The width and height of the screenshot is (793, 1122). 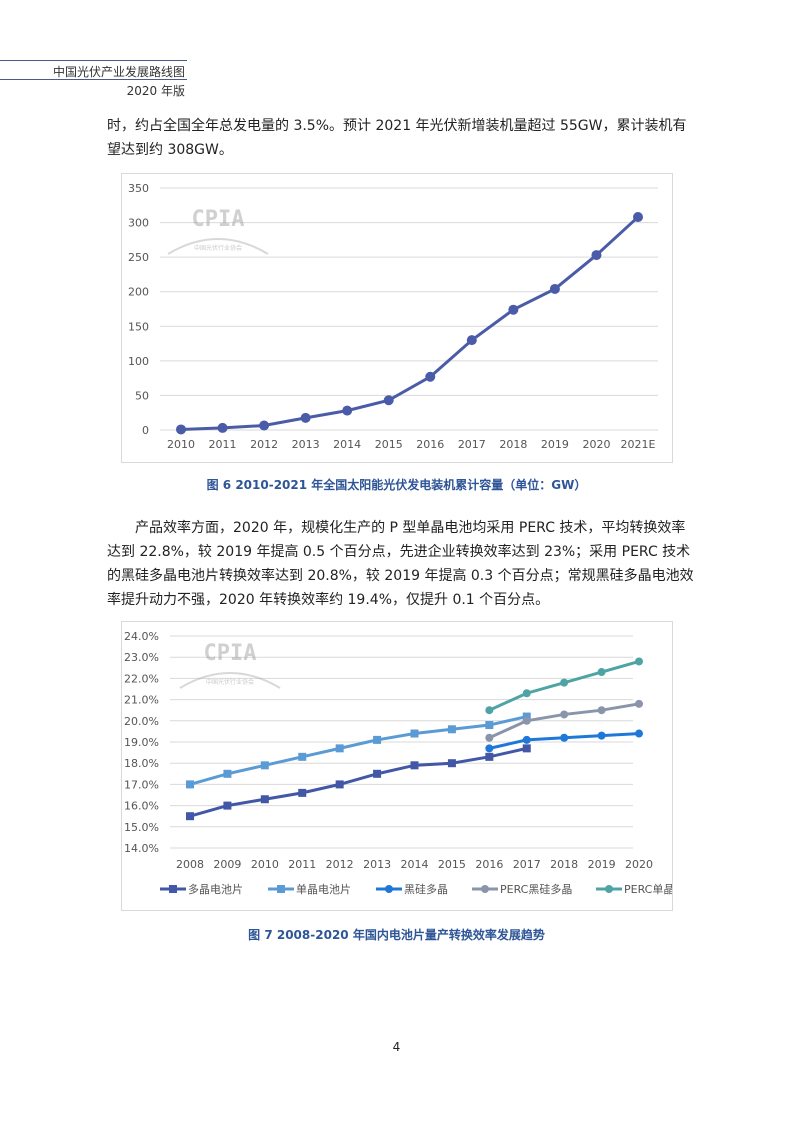 I want to click on header-rule-top, so click(x=93, y=60).